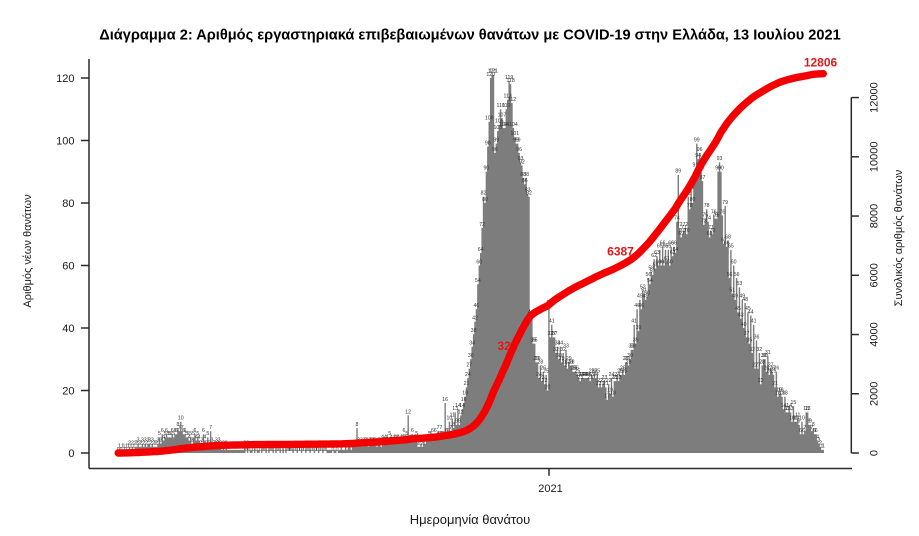  Describe the element at coordinates (676, 250) in the screenshot. I see `svg-text: 64` at that location.